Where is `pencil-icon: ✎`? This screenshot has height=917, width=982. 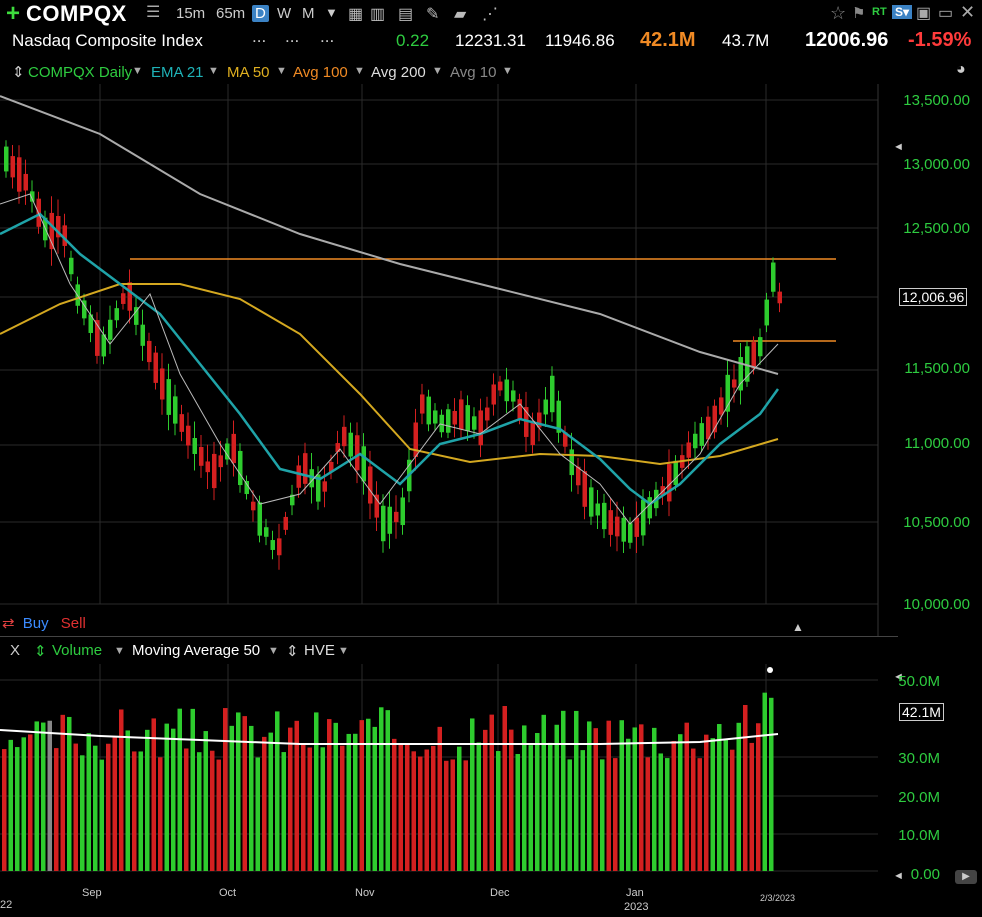
pencil-icon: ✎ is located at coordinates (433, 14).